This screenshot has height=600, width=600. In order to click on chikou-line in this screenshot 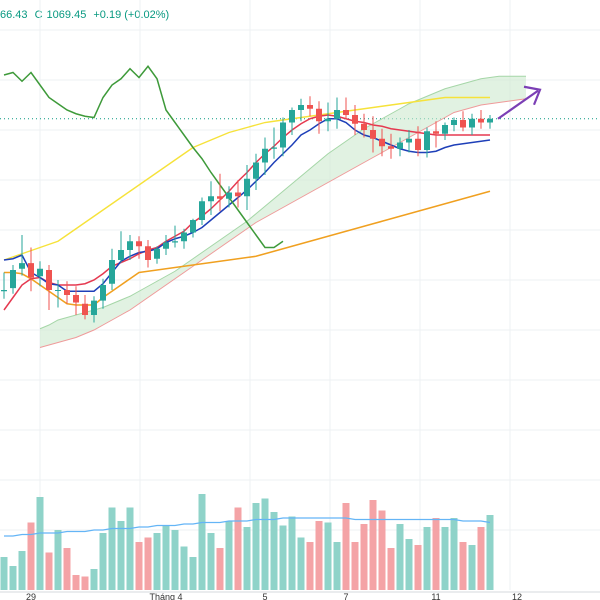, I will do `click(143, 157)`.